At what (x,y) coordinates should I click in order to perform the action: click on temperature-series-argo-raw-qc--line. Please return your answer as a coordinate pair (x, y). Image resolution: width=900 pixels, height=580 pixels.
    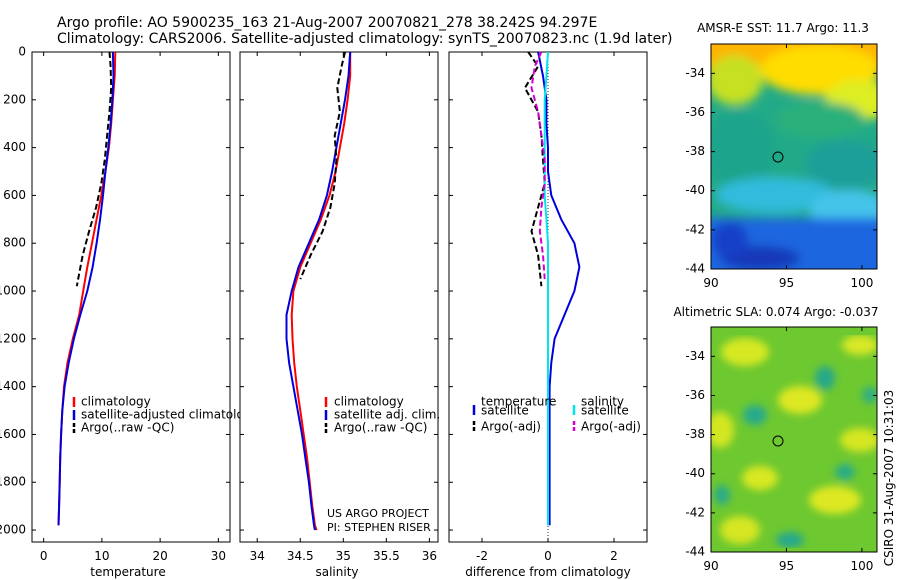
    Looking at the image, I should click on (94, 169).